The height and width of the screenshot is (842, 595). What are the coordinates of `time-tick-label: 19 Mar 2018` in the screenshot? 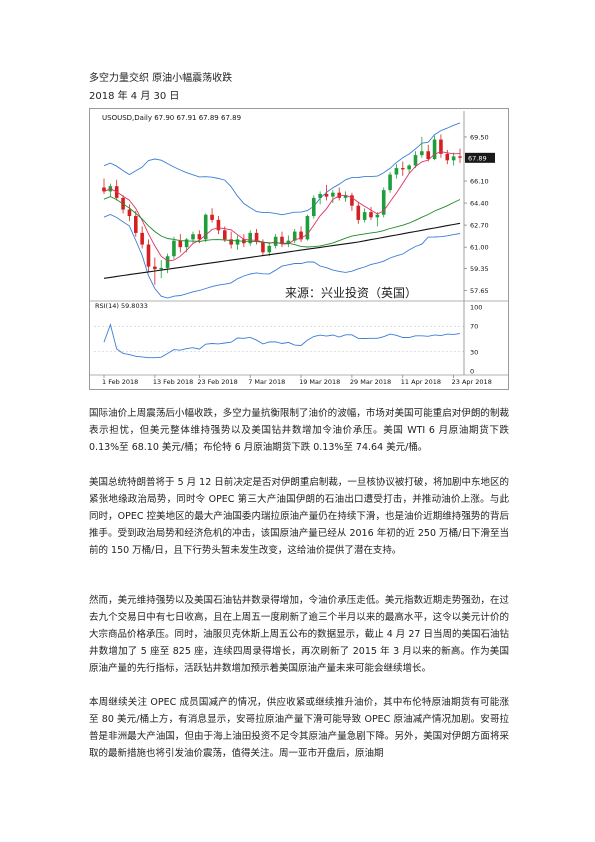 It's located at (319, 382).